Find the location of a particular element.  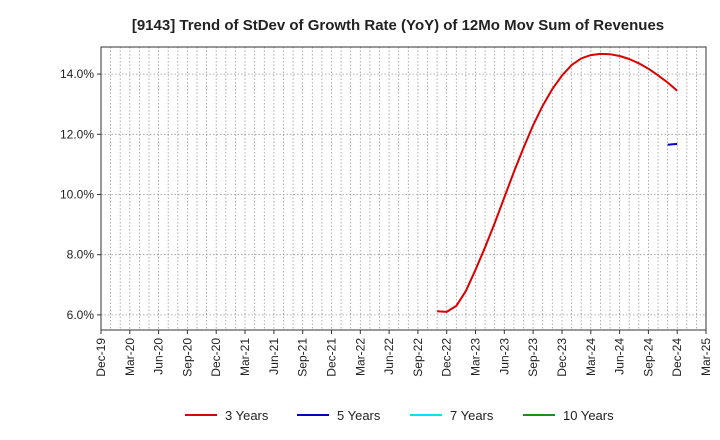

legend-label: 3 Years is located at coordinates (247, 415).